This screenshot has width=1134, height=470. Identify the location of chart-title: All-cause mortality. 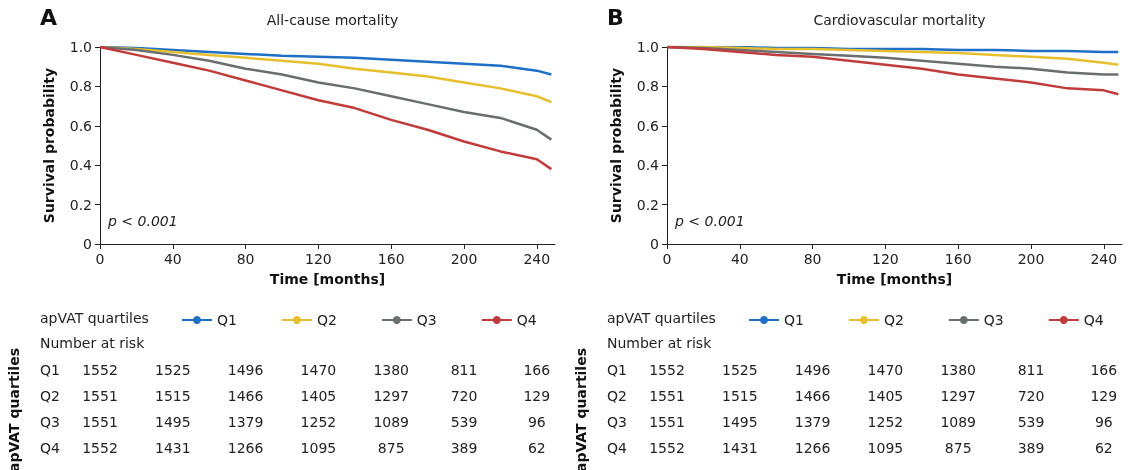
(332, 20).